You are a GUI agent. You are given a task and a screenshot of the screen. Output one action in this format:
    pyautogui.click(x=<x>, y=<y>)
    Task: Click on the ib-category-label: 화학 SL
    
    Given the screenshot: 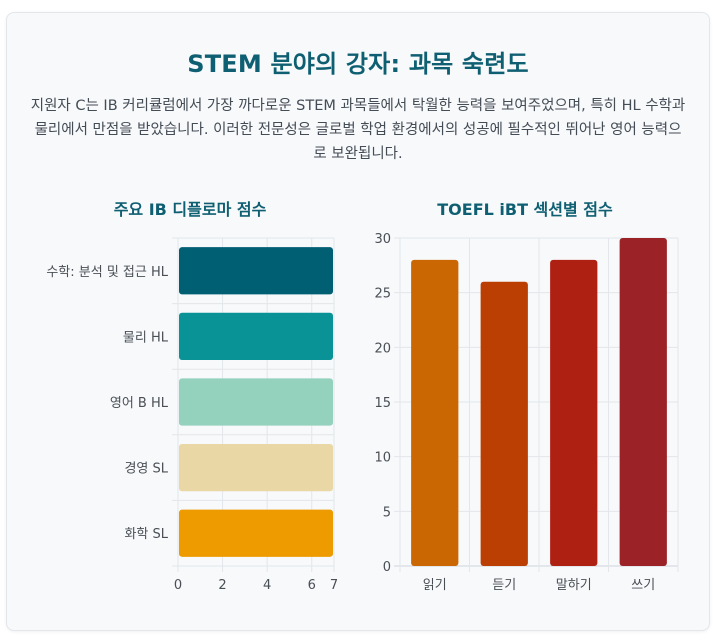 What is the action you would take?
    pyautogui.click(x=146, y=534)
    